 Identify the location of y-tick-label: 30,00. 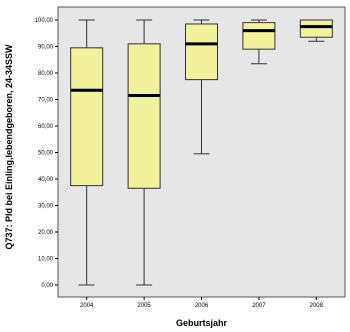
(46, 207).